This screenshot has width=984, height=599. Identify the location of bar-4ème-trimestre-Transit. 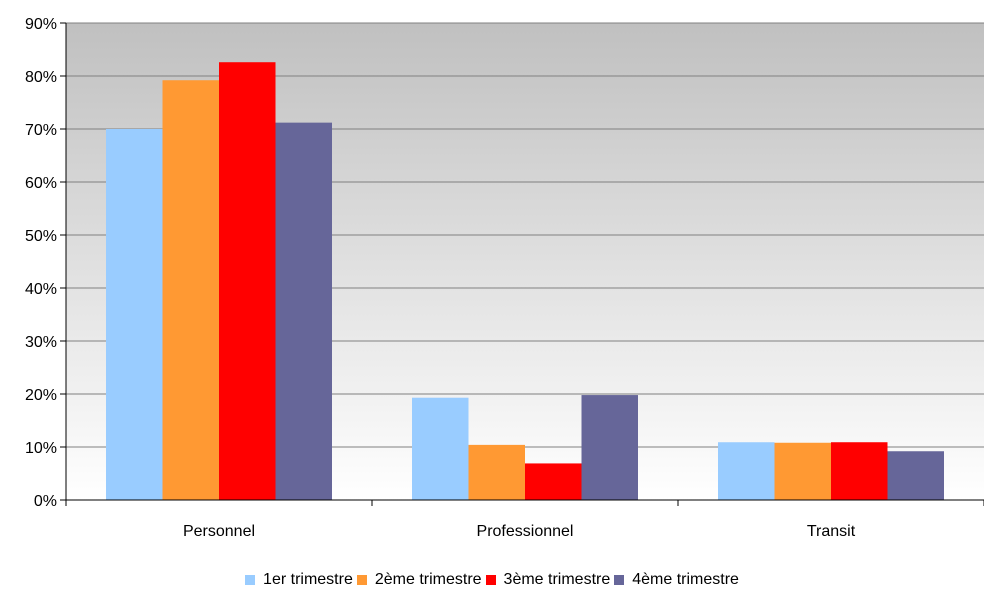
(915, 475).